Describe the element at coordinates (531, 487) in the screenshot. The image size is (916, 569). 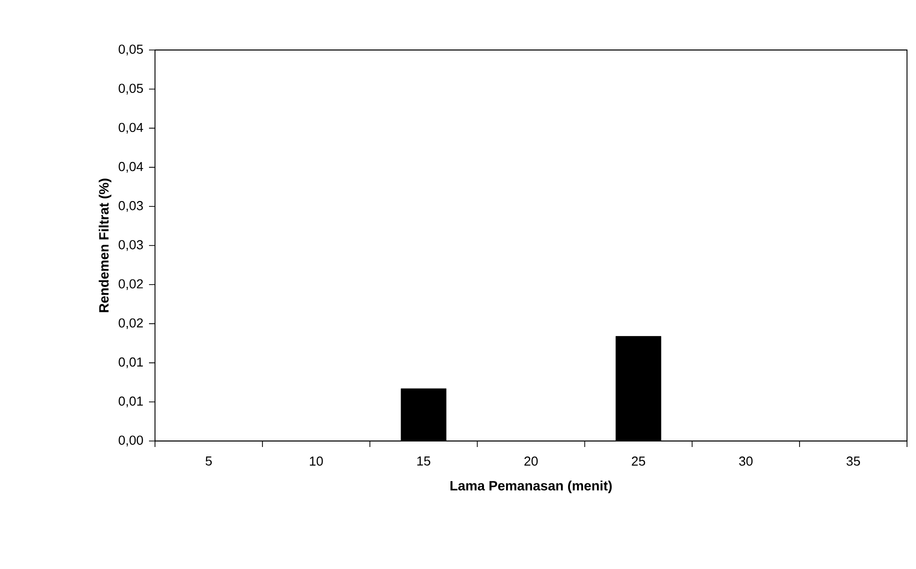
I see `x-axis-title: Lama Pemanasan (menit)` at that location.